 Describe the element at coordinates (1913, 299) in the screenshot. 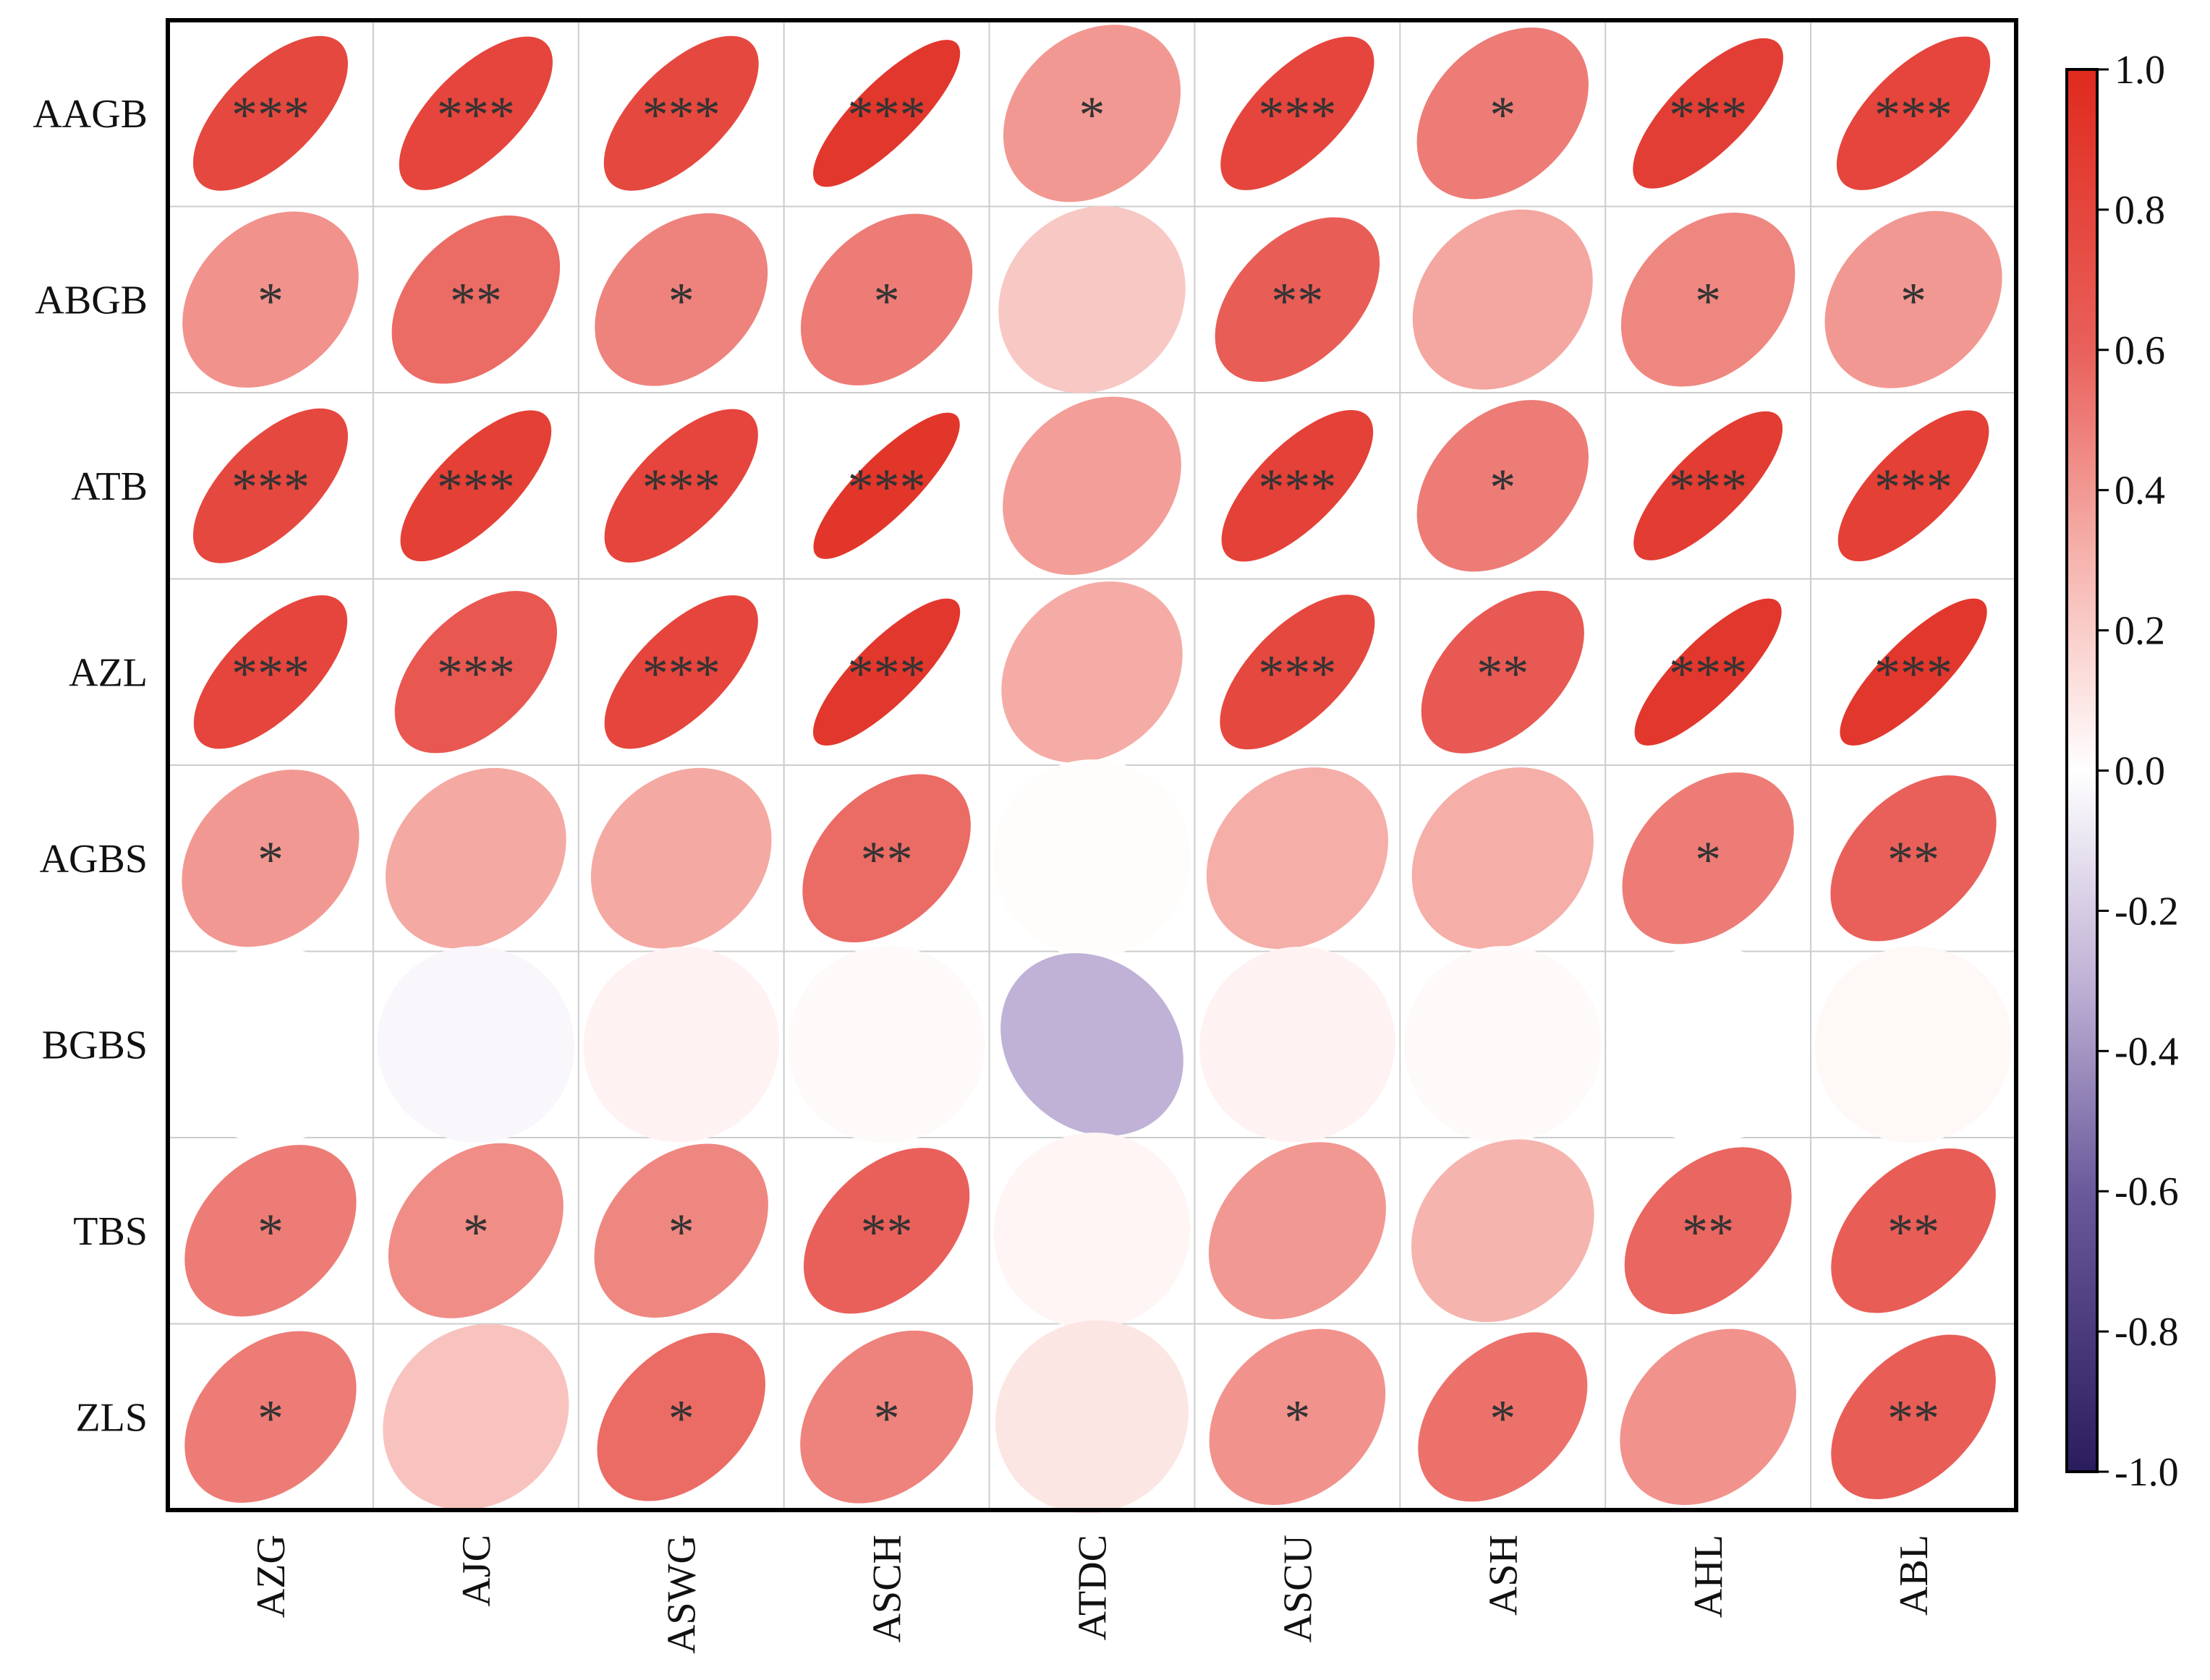

I see `cell-ABGB-ABL: *` at that location.